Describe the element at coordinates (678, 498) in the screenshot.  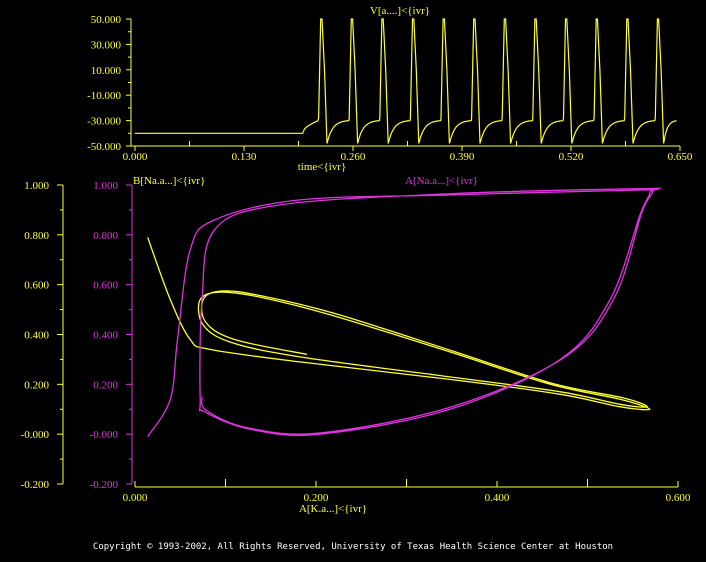
I see `x-tick-label: 0.600` at that location.